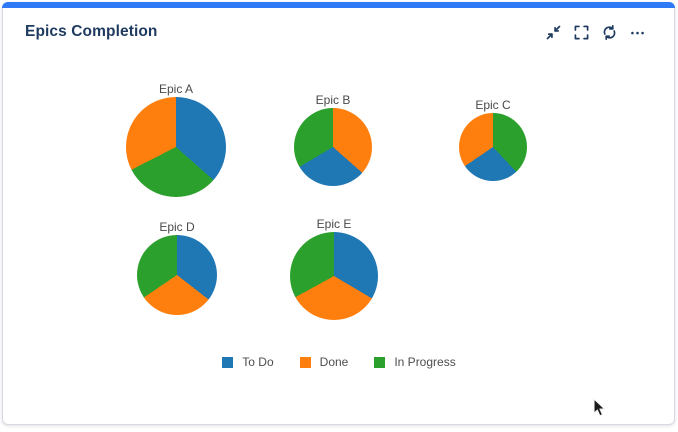 This screenshot has width=678, height=432. I want to click on refresh-icon, so click(609, 32).